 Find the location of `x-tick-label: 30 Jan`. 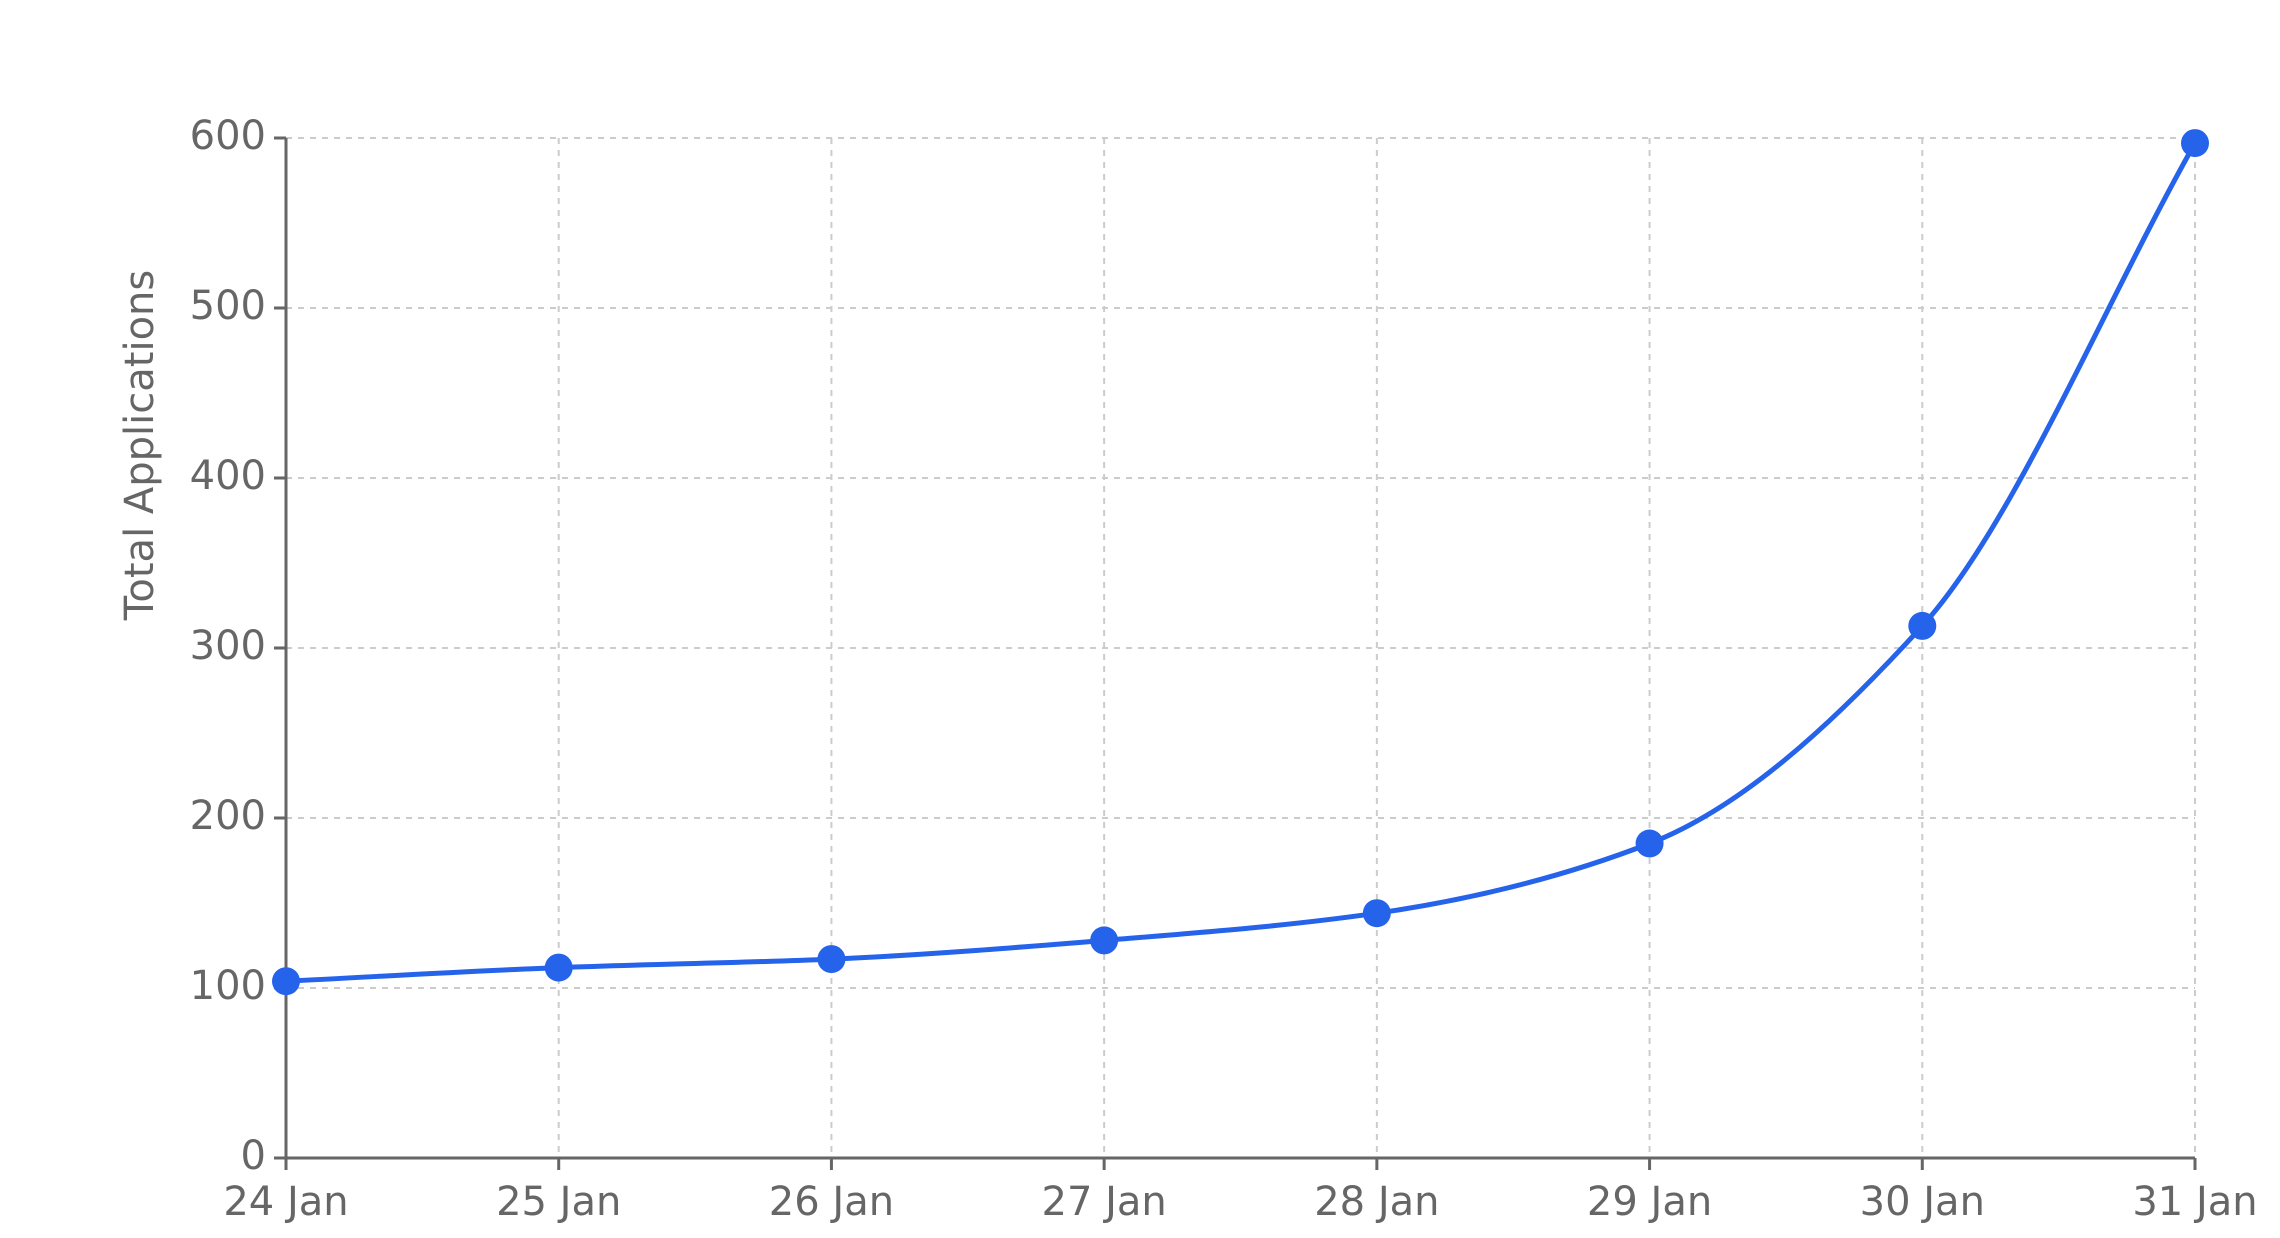

x-tick-label: 30 Jan is located at coordinates (1922, 1202).